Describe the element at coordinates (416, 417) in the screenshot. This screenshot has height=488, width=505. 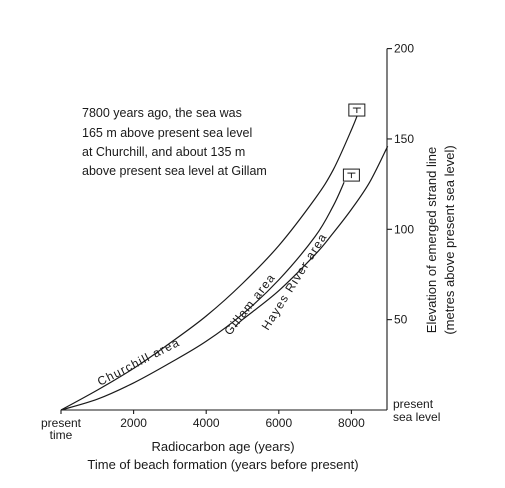
I see `y-zero-label: sea level` at that location.